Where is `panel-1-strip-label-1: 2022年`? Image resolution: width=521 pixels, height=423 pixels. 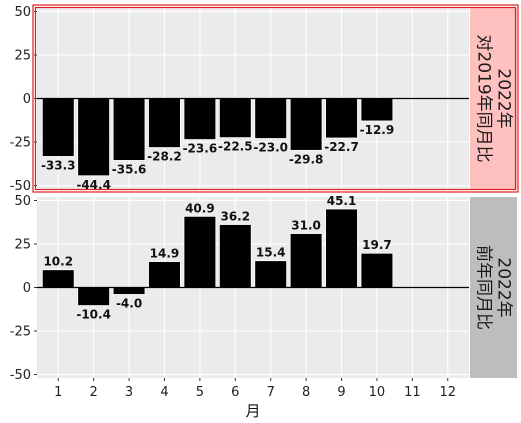 panel-1-strip-label-1: 2022年 is located at coordinates (504, 98).